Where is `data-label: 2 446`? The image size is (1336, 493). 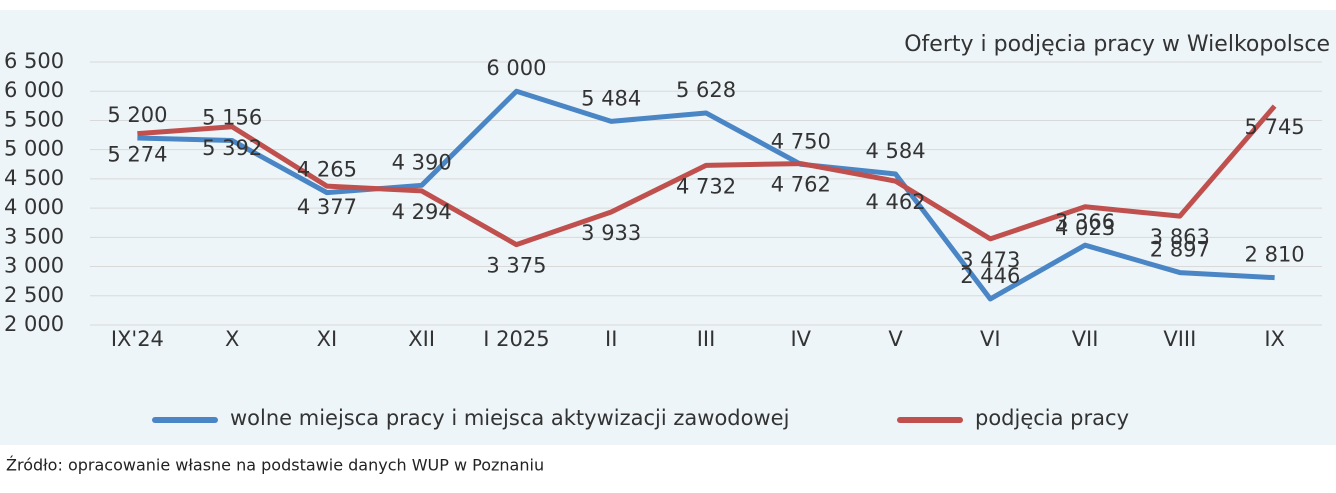 data-label: 2 446 is located at coordinates (990, 276).